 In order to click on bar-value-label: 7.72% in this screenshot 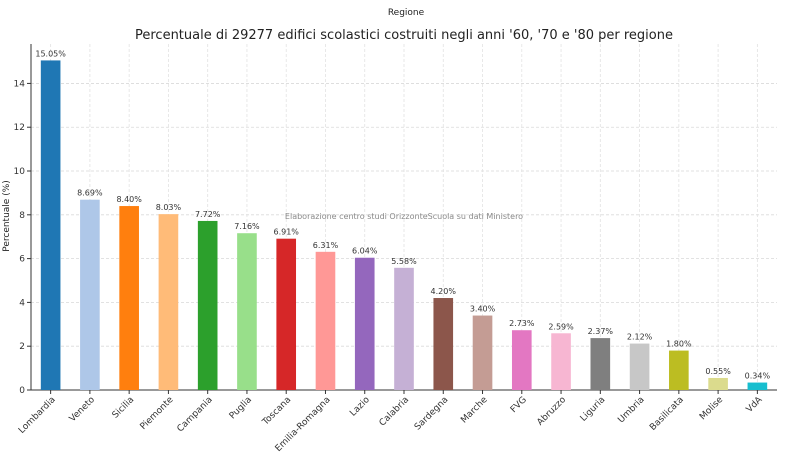, I will do `click(208, 214)`.